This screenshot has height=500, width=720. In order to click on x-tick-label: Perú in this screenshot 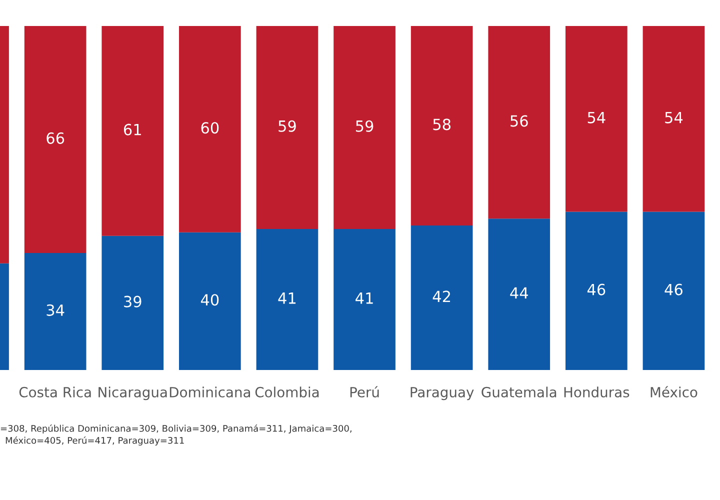, I will do `click(364, 392)`.